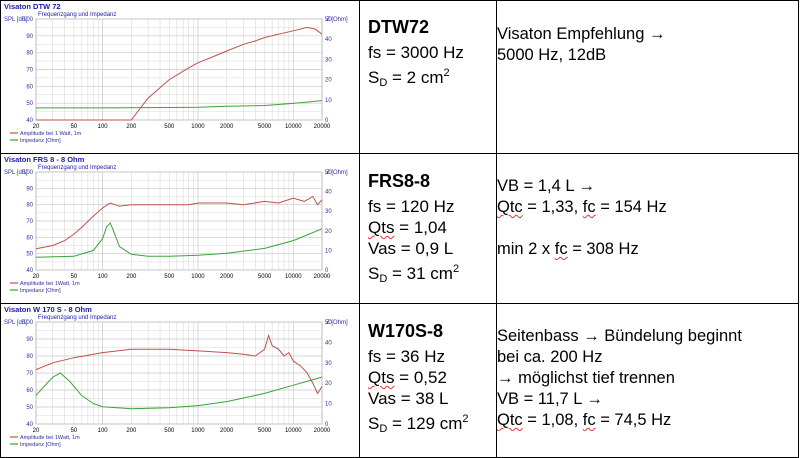 This screenshot has height=458, width=800. Describe the element at coordinates (586, 378) in the screenshot. I see `recommendation-line: → möglichst tief trennen` at that location.